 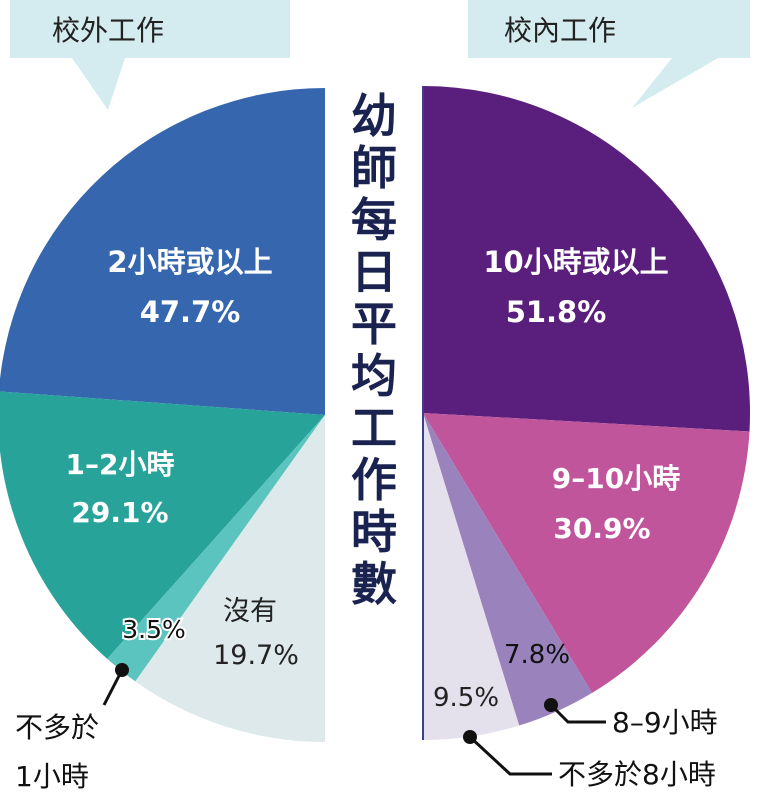 I want to click on slice-value-under-1h: 3.5%, so click(x=154, y=629).